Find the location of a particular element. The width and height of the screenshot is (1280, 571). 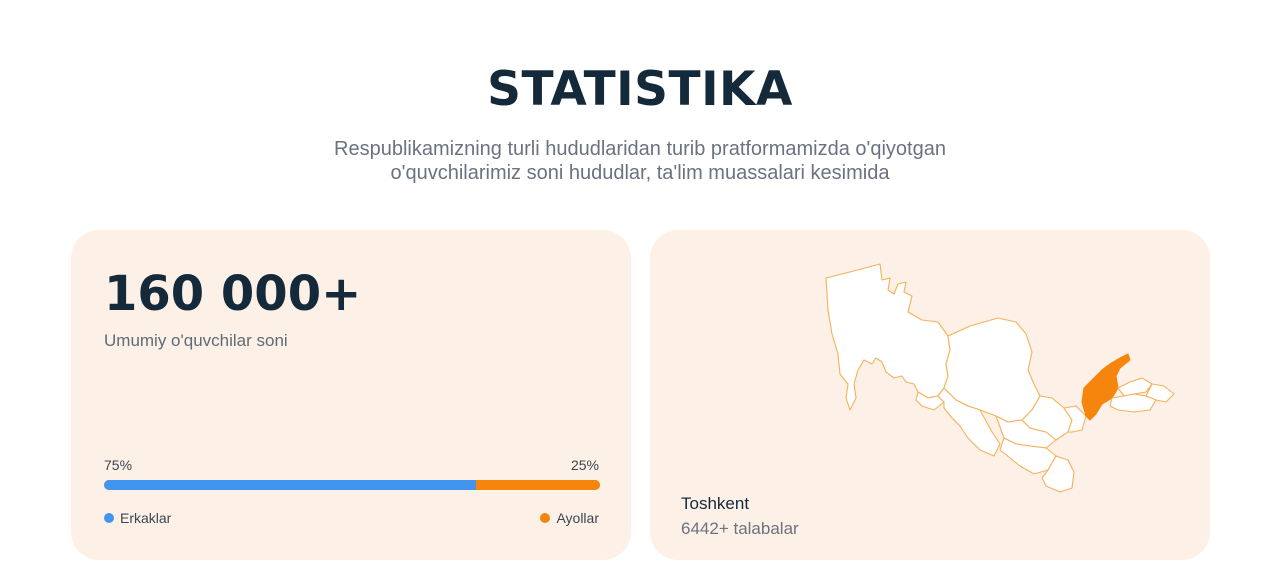

uzbekistan-map is located at coordinates (1000, 378).